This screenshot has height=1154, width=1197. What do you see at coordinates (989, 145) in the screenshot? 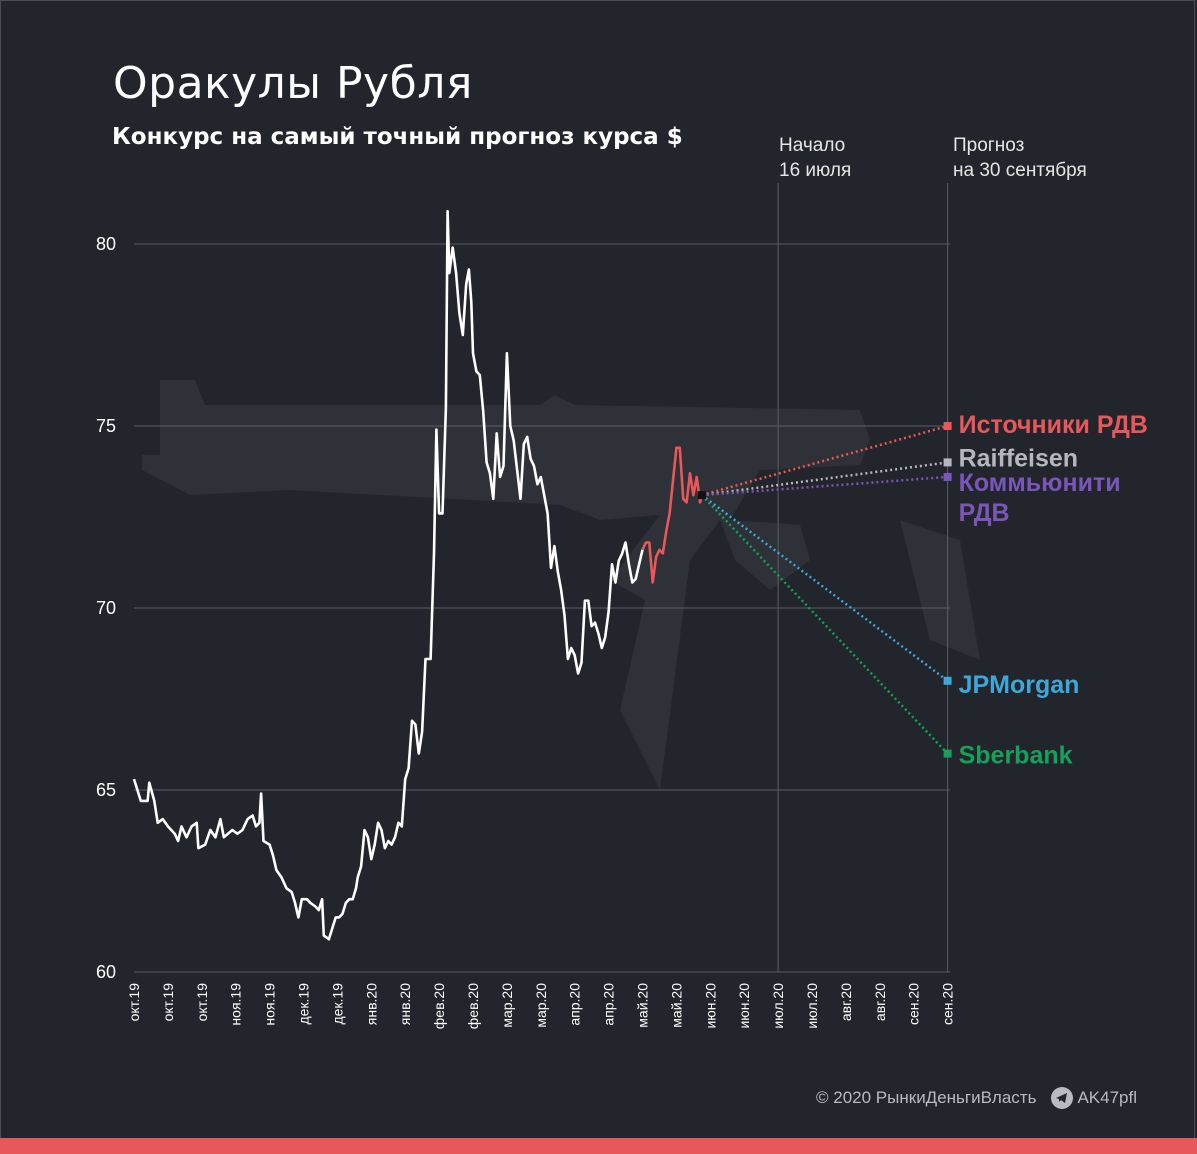
I see `forecast-marker-line1: Прогноз` at bounding box center [989, 145].